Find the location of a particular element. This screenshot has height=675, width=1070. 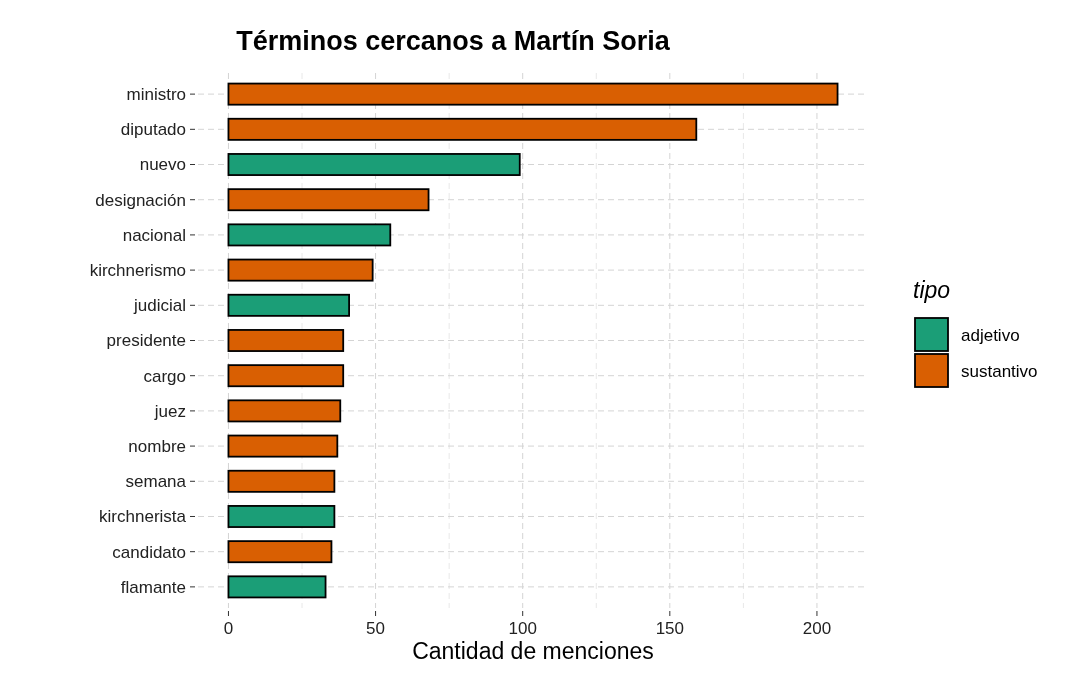

x-tick-label: 0 is located at coordinates (228, 628).